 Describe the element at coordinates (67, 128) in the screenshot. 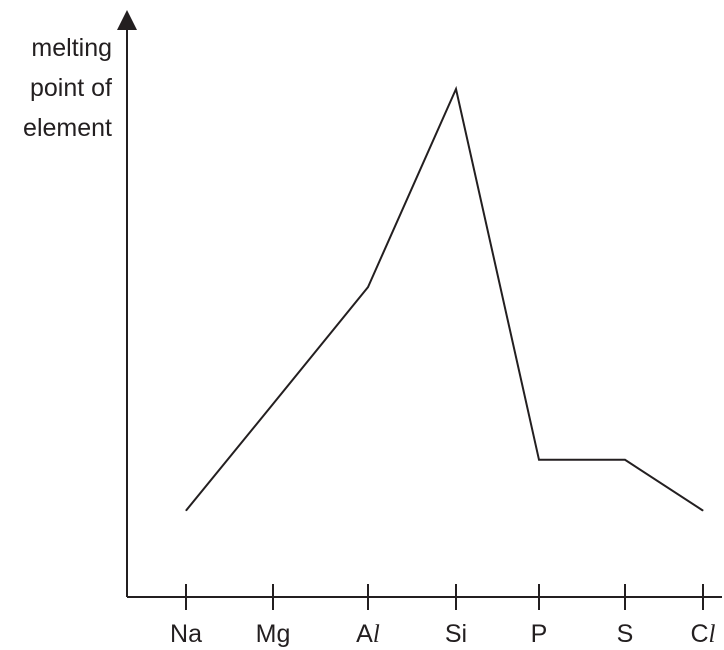

I see `y-axis-label-line: element` at that location.